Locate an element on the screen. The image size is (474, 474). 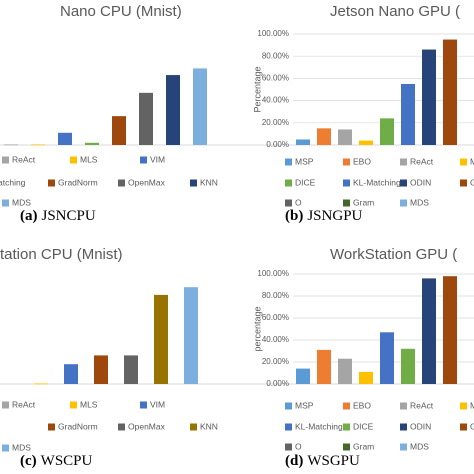
caption: (a) JSNCPU is located at coordinates (58, 216).